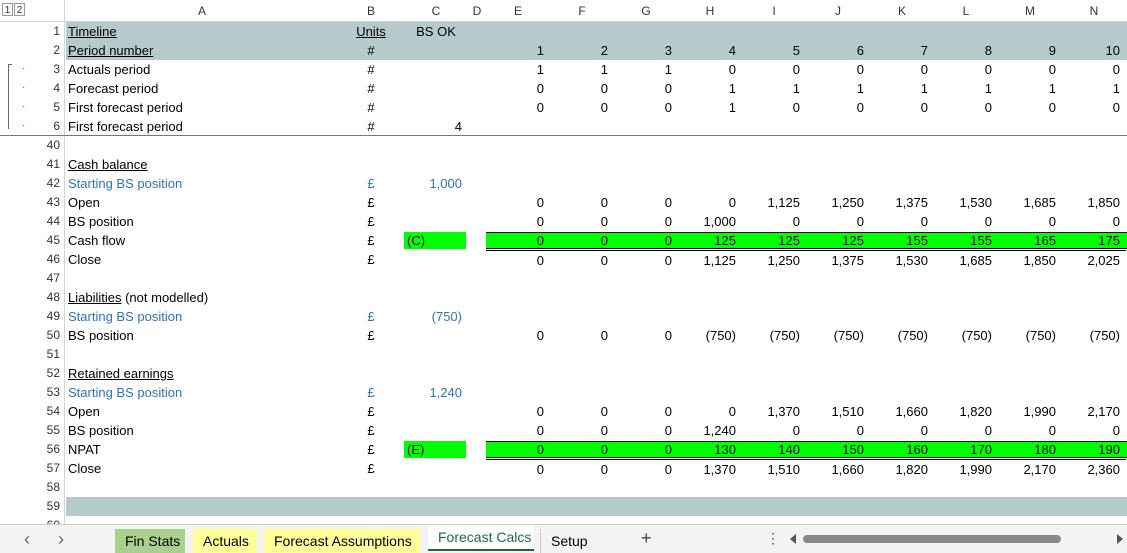 Image resolution: width=1127 pixels, height=553 pixels. I want to click on value-cell-m: 165, so click(1045, 240).